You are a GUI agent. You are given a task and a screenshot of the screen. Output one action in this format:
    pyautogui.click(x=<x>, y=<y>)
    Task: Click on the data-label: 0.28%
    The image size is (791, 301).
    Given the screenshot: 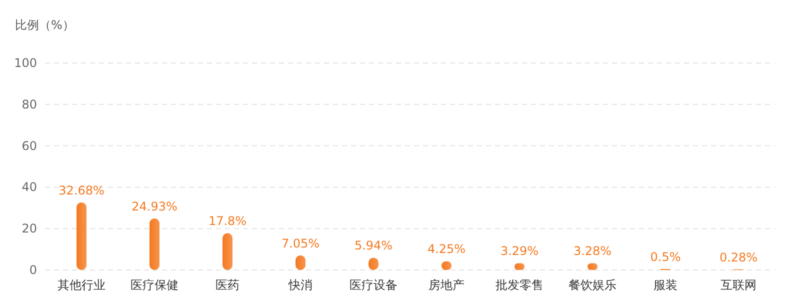 What is the action you would take?
    pyautogui.click(x=738, y=257)
    